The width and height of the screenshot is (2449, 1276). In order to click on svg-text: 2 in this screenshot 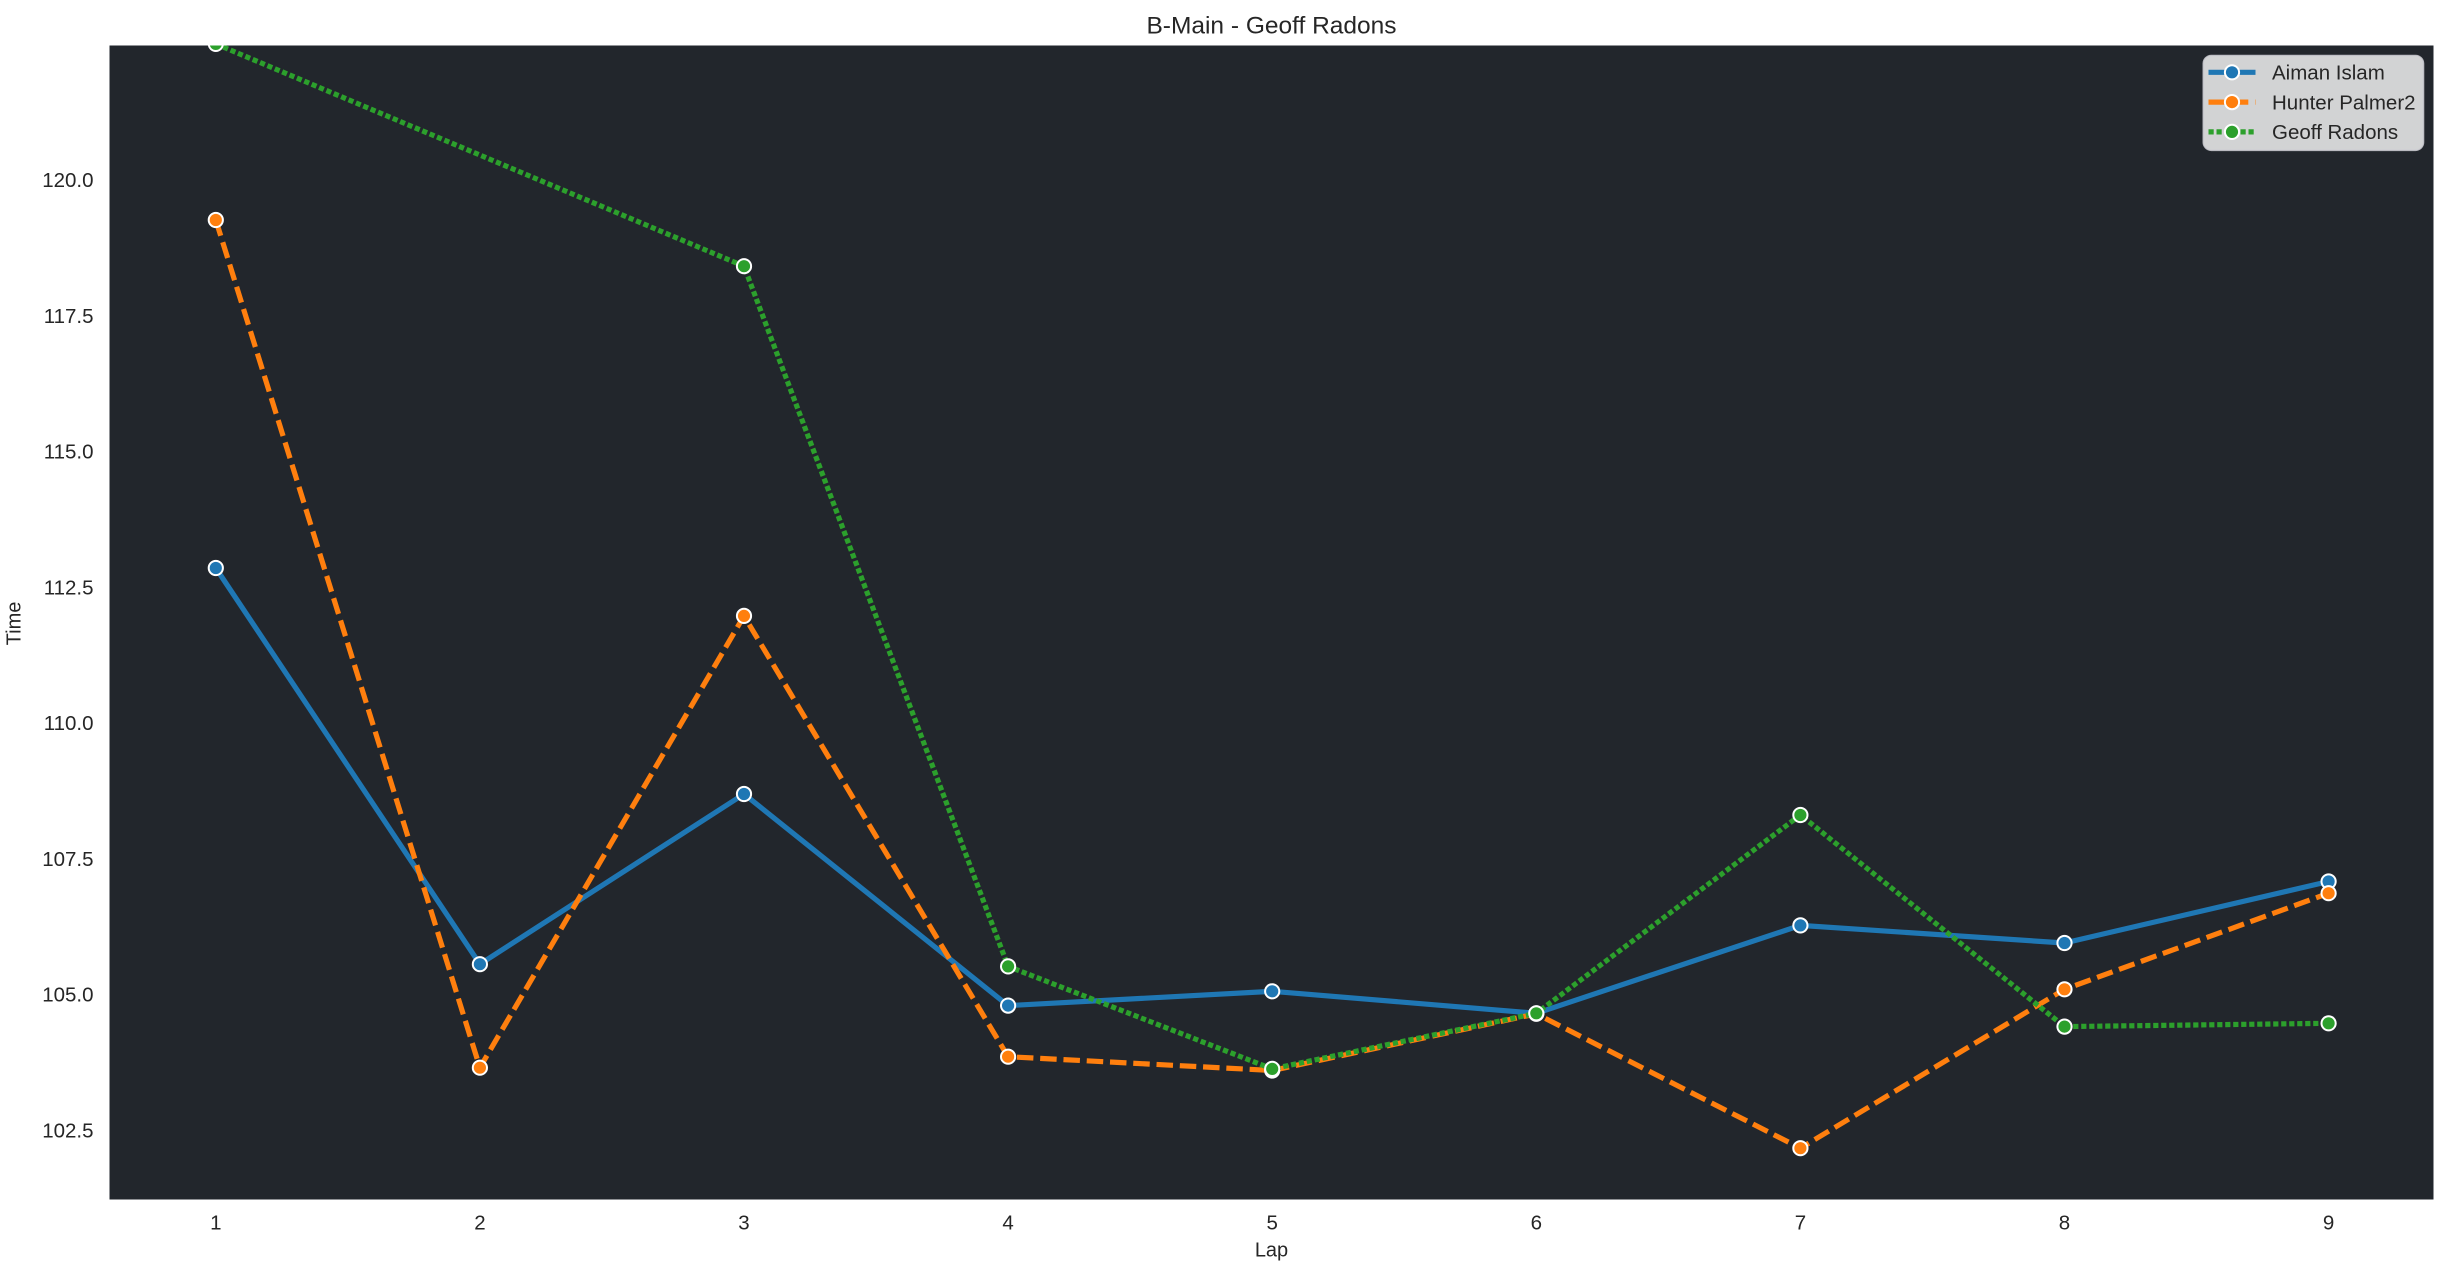, I will do `click(479, 1223)`.